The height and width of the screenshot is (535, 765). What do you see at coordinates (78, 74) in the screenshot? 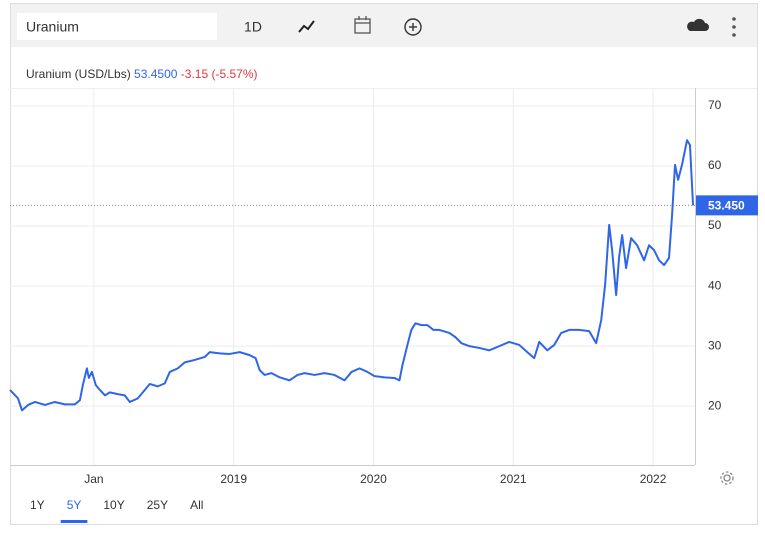
I see `title: Uranium (USD/Lbs)` at bounding box center [78, 74].